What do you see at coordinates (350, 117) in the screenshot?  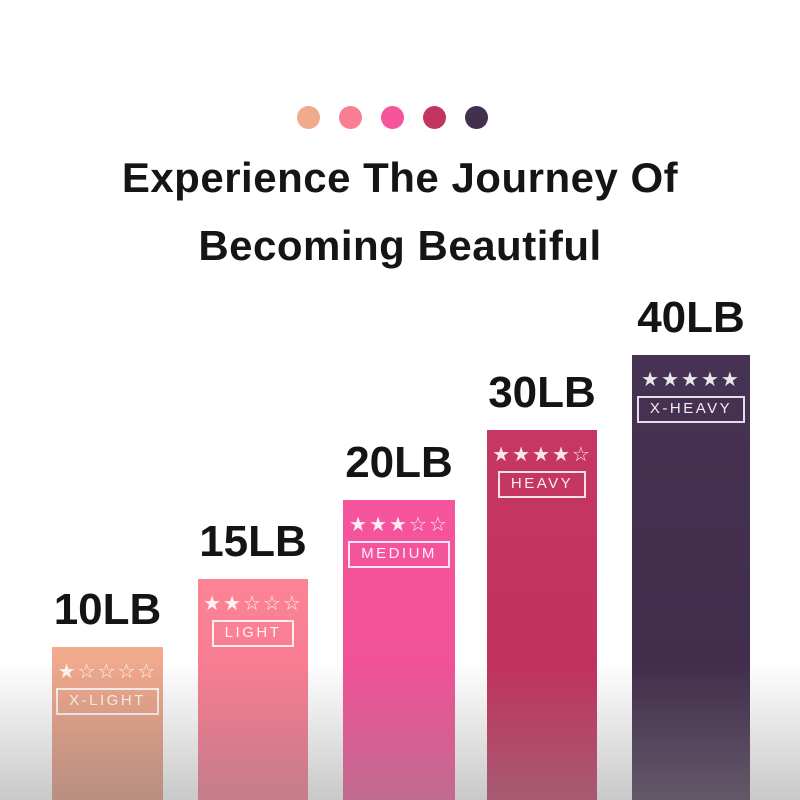 I see `palette-dot-pink` at bounding box center [350, 117].